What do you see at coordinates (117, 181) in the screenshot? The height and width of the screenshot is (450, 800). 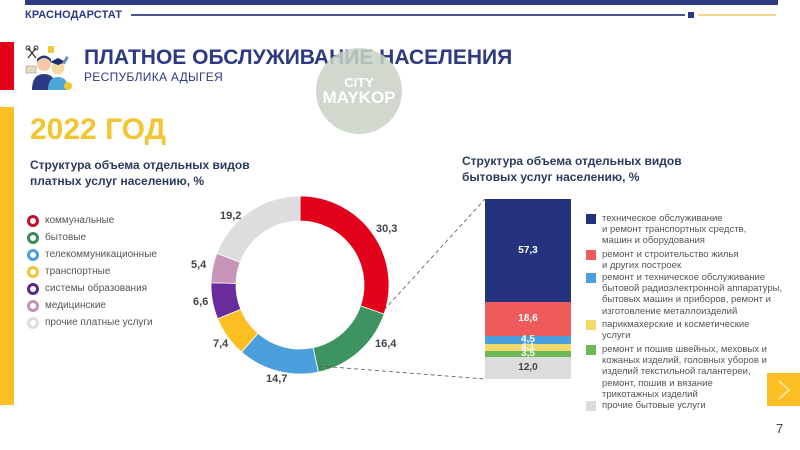 I see `title-line: платных услуг населению, %` at bounding box center [117, 181].